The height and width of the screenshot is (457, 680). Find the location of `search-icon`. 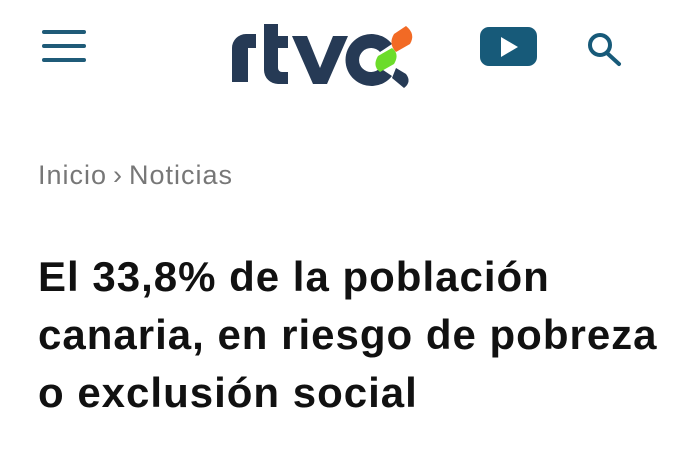

search-icon is located at coordinates (604, 49).